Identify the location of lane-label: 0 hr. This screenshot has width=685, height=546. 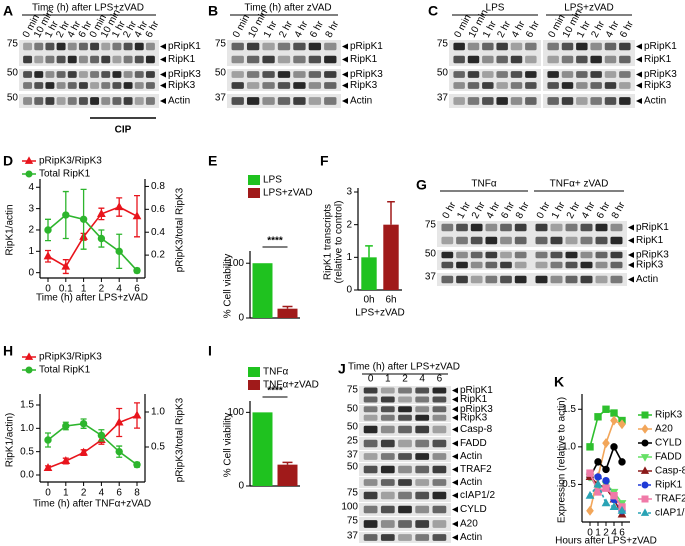
(450, 210).